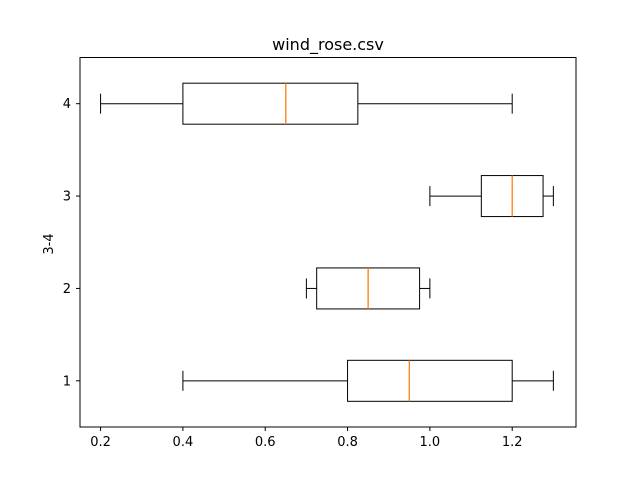 This screenshot has width=640, height=480. What do you see at coordinates (183, 442) in the screenshot?
I see `x-tick-label: 0.4` at bounding box center [183, 442].